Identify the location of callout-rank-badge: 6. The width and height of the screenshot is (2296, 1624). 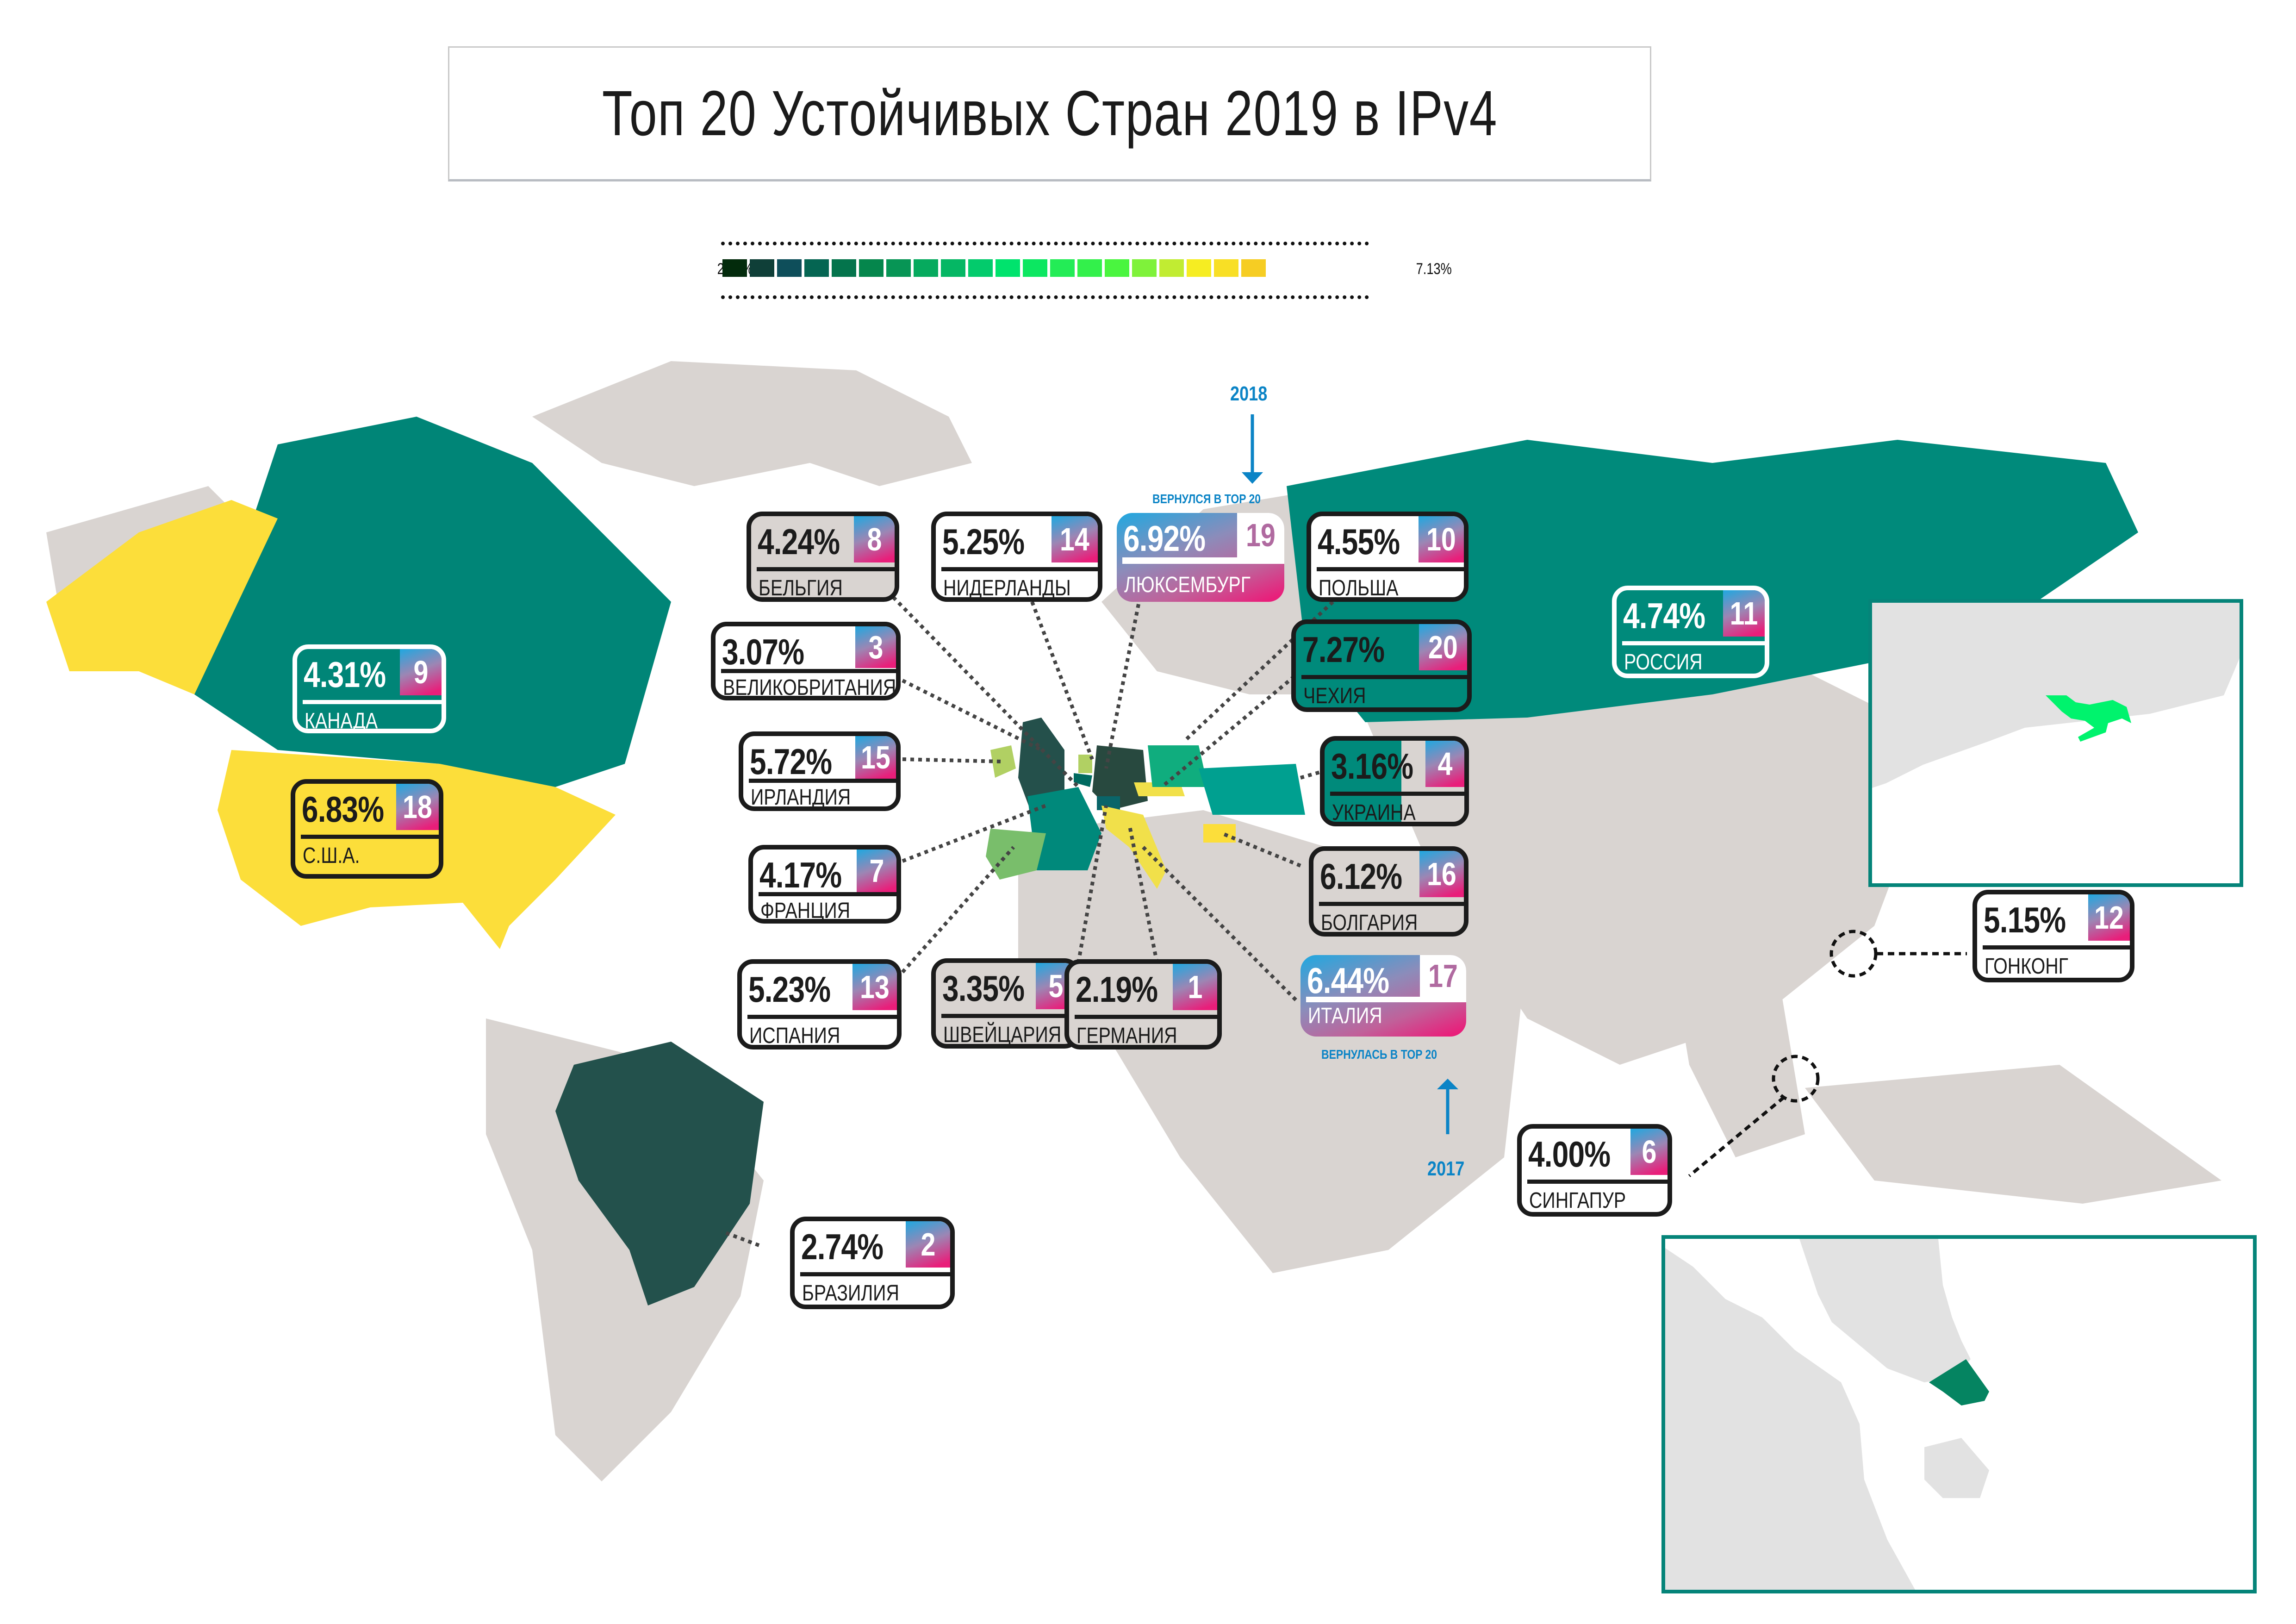
(1649, 1152).